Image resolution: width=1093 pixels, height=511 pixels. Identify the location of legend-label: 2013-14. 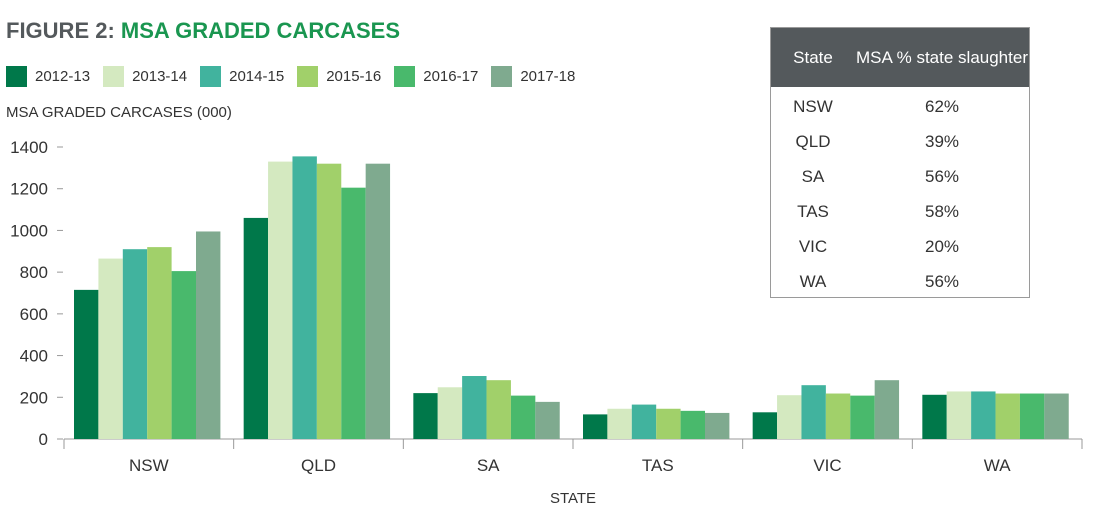
(160, 76).